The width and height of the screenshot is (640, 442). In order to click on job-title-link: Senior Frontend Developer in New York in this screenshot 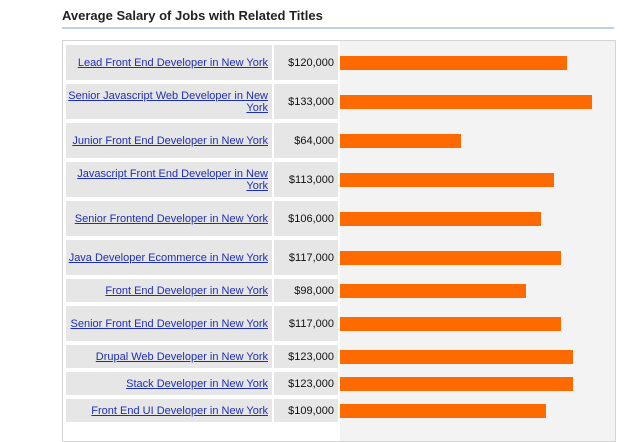, I will do `click(171, 218)`.